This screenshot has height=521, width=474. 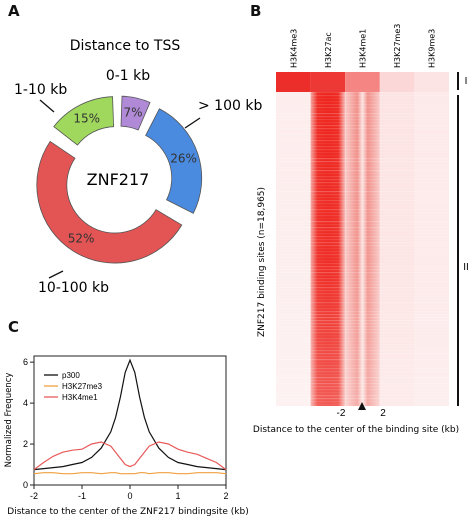 I want to click on heatmap-column-label-h3k27ac: H3K27ac, so click(x=328, y=50).